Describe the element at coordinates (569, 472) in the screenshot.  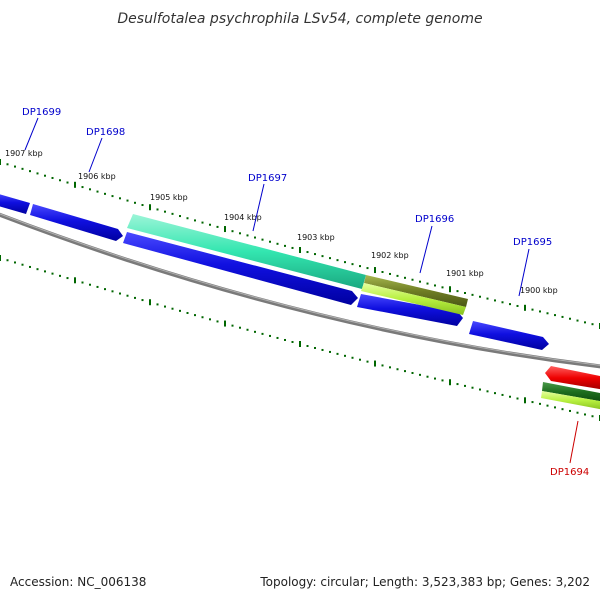
I see `gene-label-dp1694: DP1694` at that location.